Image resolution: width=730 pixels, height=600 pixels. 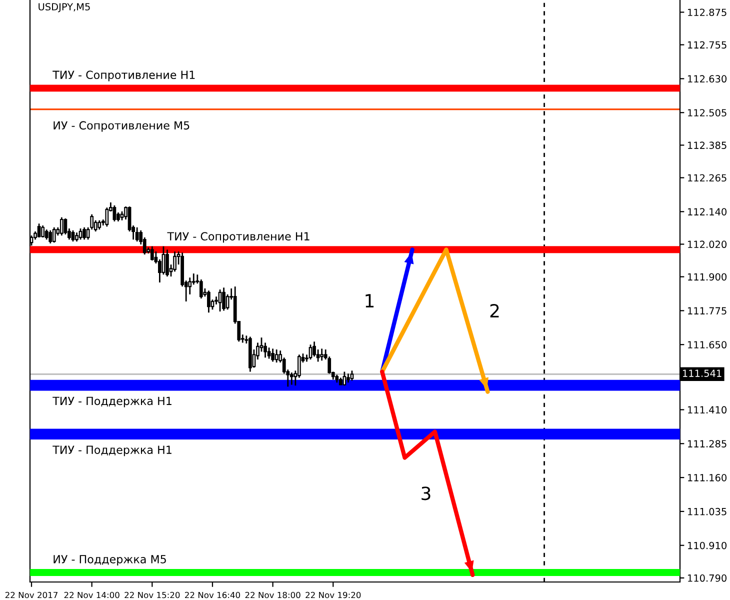 What do you see at coordinates (31, 595) in the screenshot?
I see `x-tick-label: 22 Nov 2017` at bounding box center [31, 595].